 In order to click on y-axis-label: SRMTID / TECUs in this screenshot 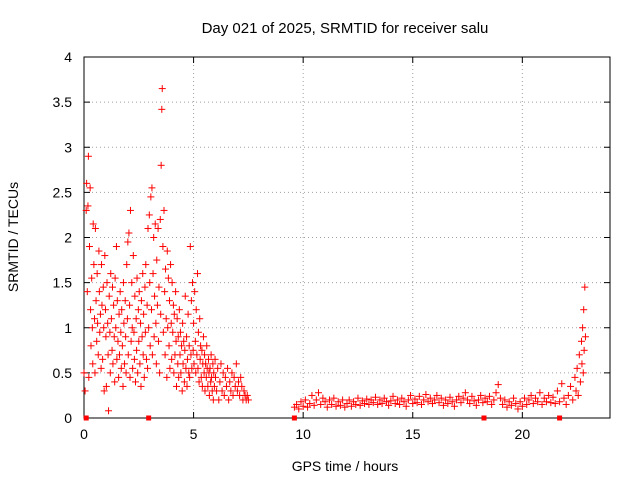, I will do `click(13, 237)`.